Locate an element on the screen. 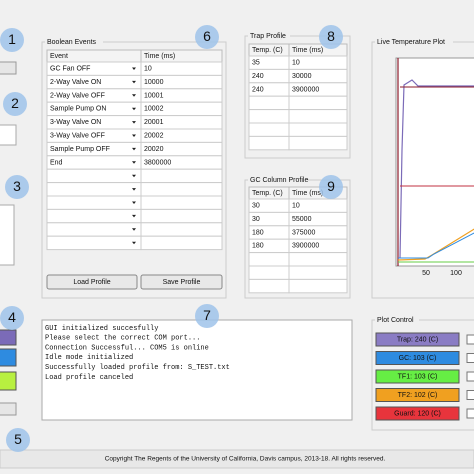  table-header is located at coordinates (134, 56).